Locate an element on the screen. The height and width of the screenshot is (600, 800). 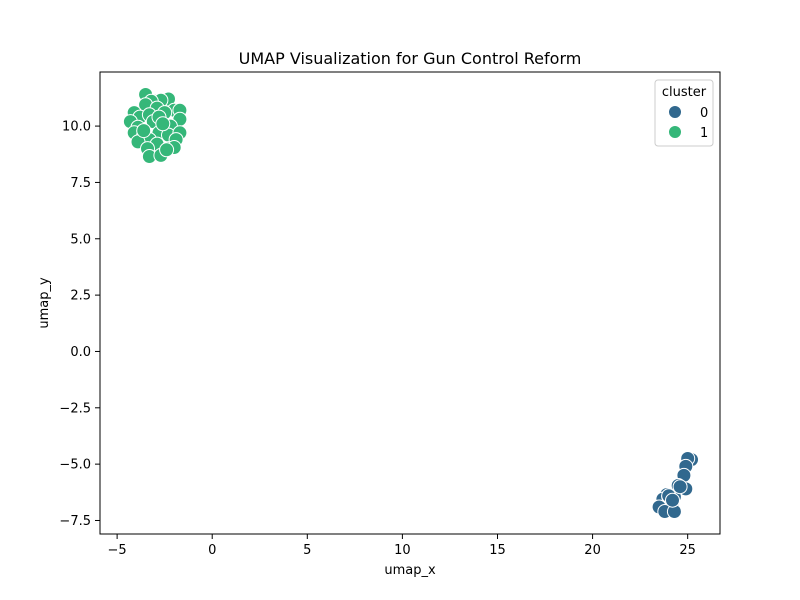
legend-label-cluster-1: 1 is located at coordinates (704, 133).